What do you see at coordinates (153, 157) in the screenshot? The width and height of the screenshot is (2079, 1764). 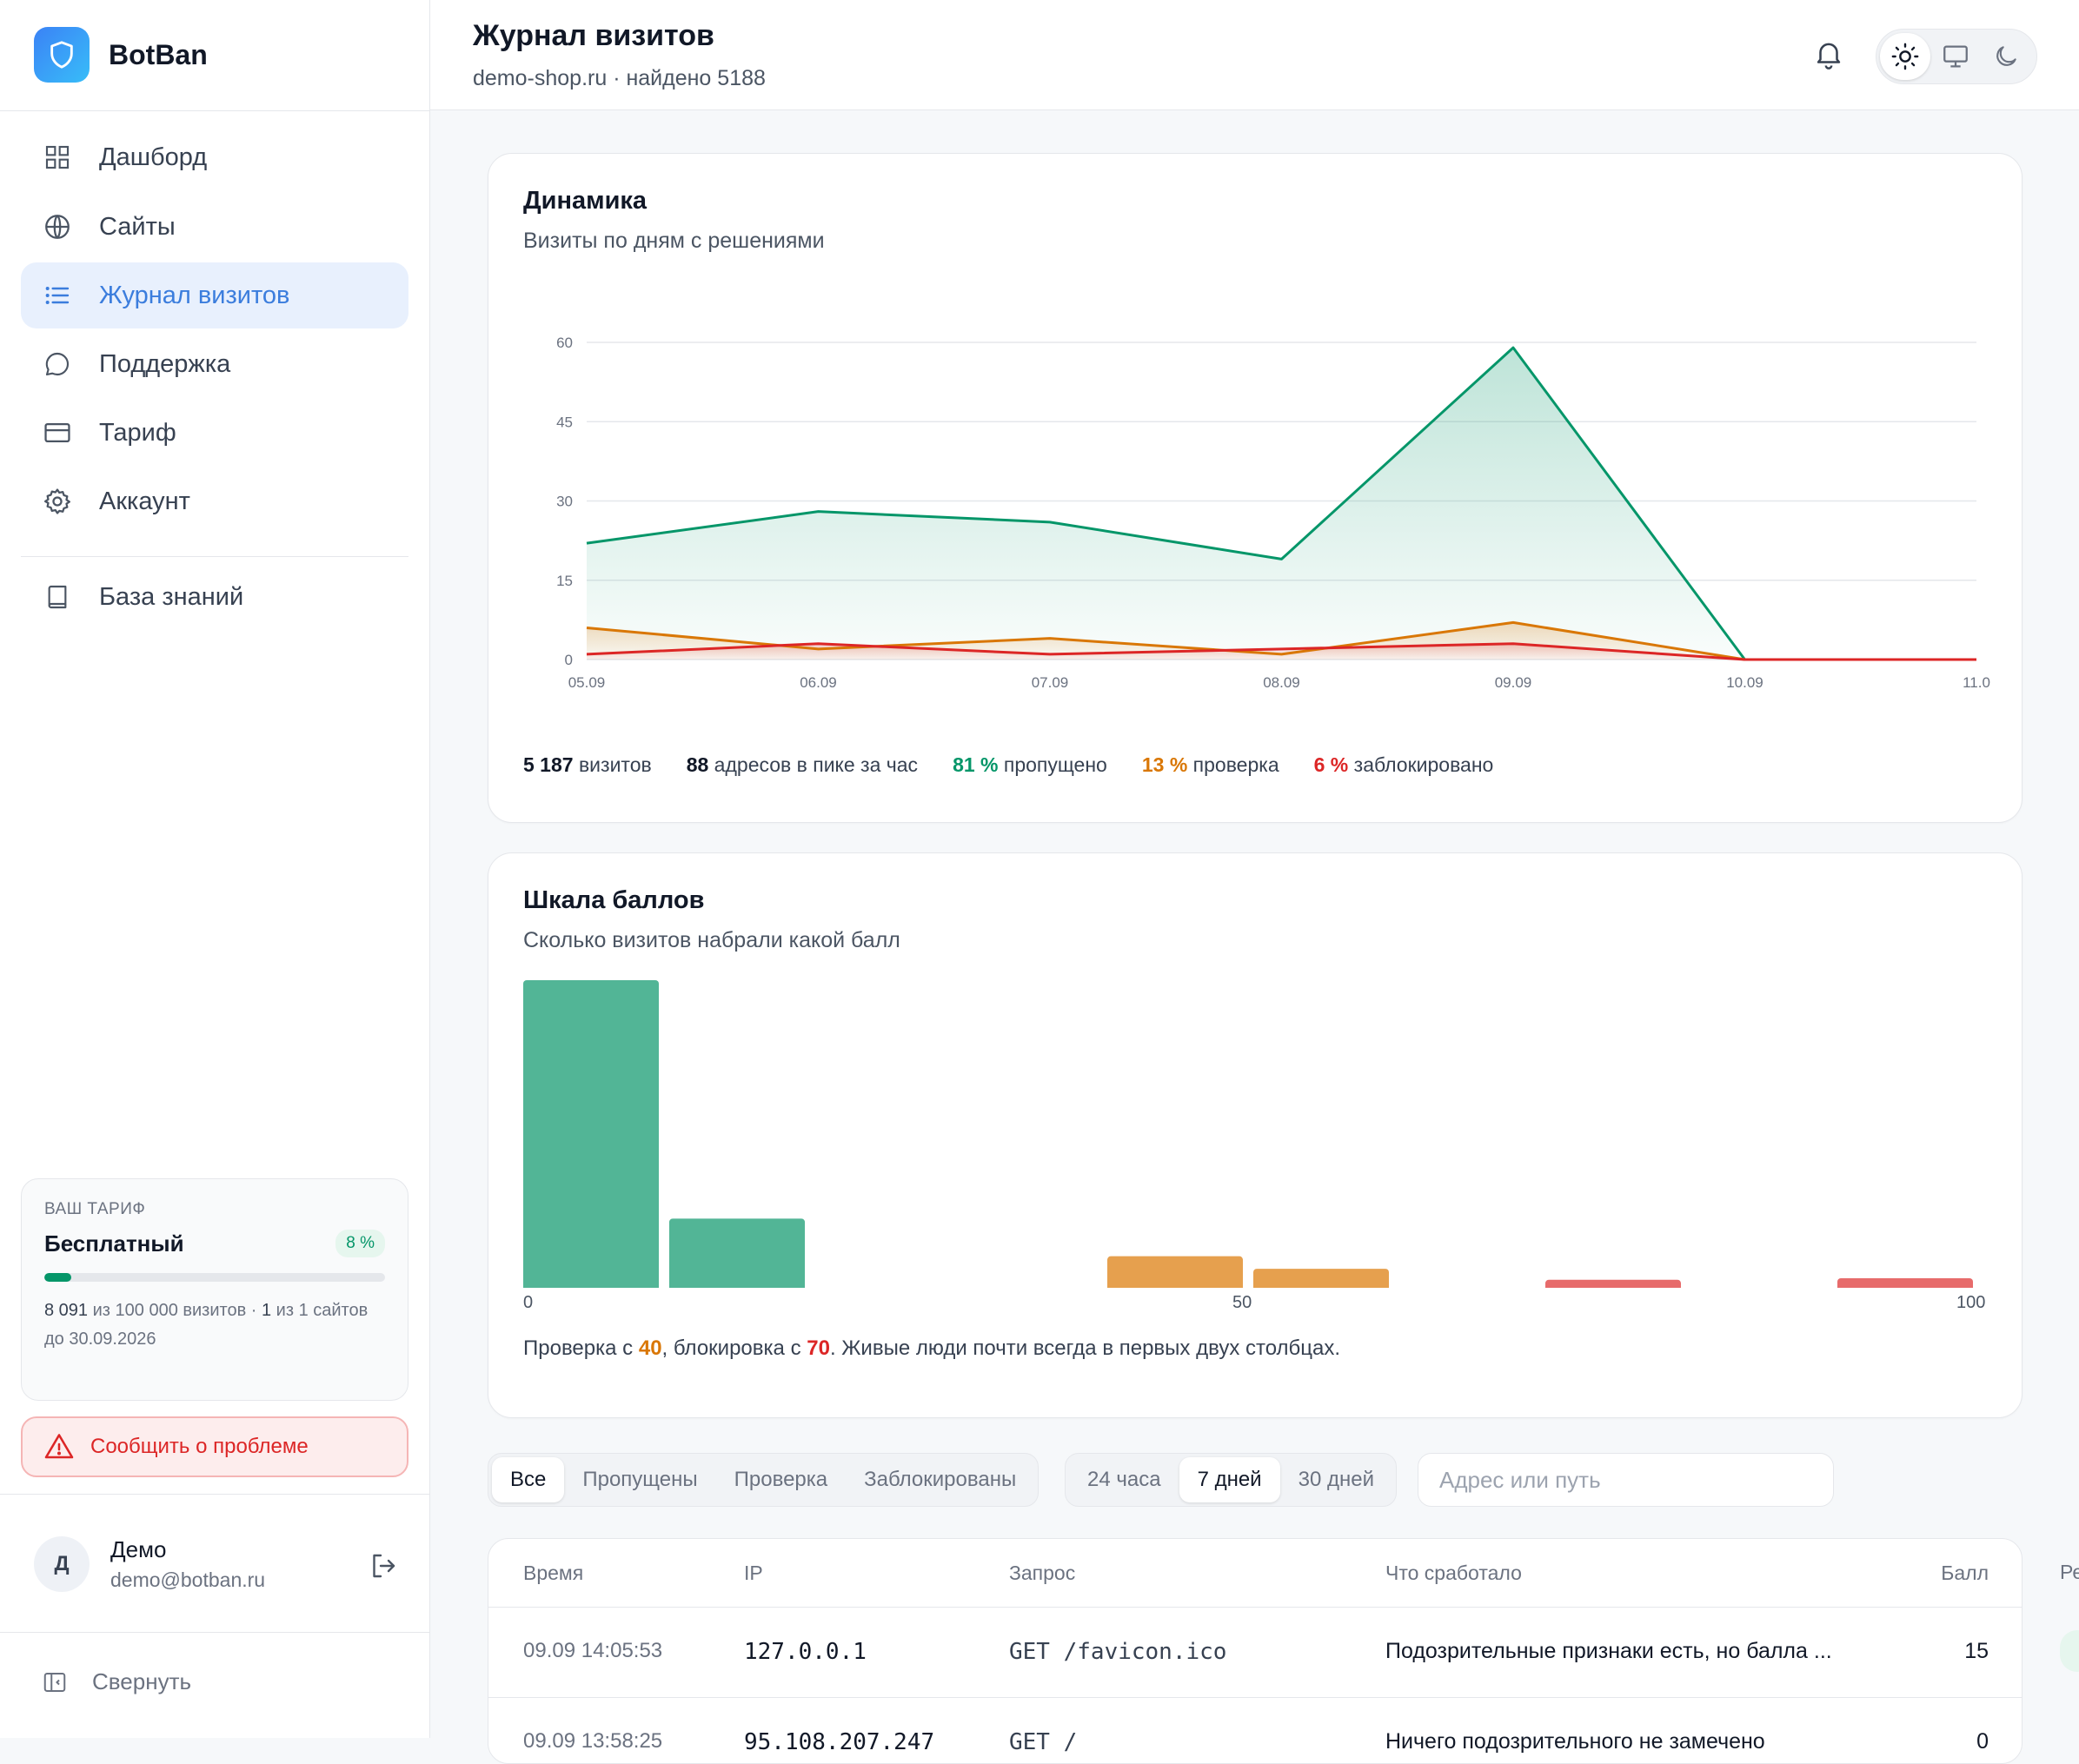 I see `nav-label: Дашборд` at bounding box center [153, 157].